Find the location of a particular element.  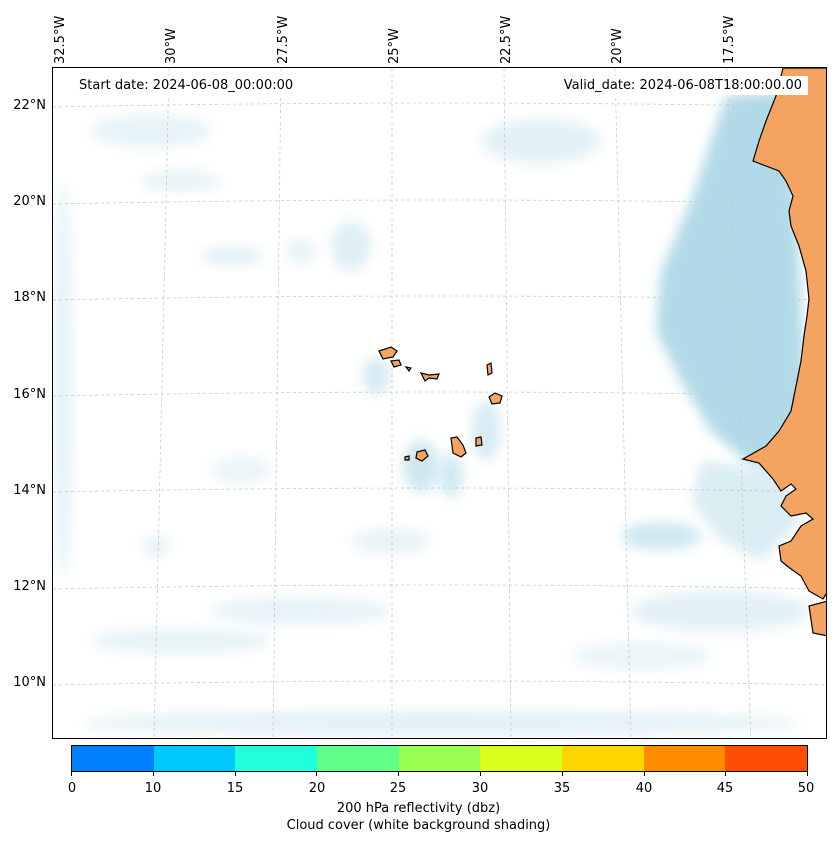

start-date-label: Start date: 2024-06-08_00:00:00 is located at coordinates (186, 85).